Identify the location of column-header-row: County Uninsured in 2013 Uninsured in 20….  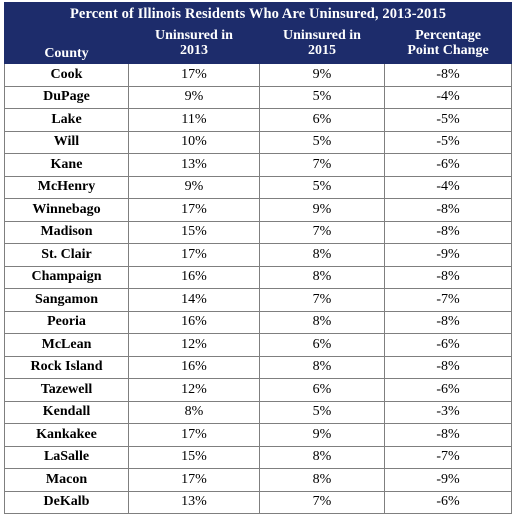
(258, 44).